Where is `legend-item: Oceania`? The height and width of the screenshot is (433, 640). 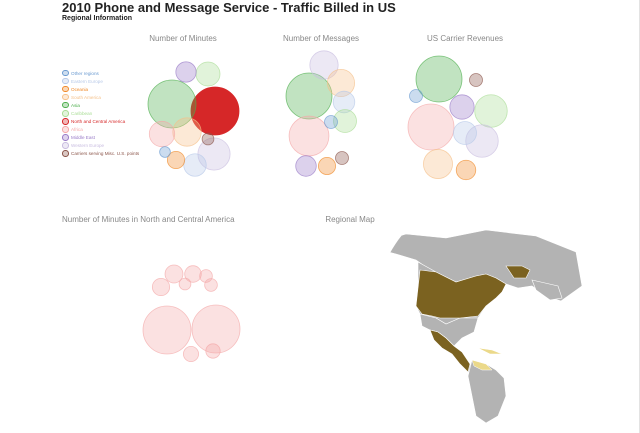
legend-item: Oceania is located at coordinates (100, 89).